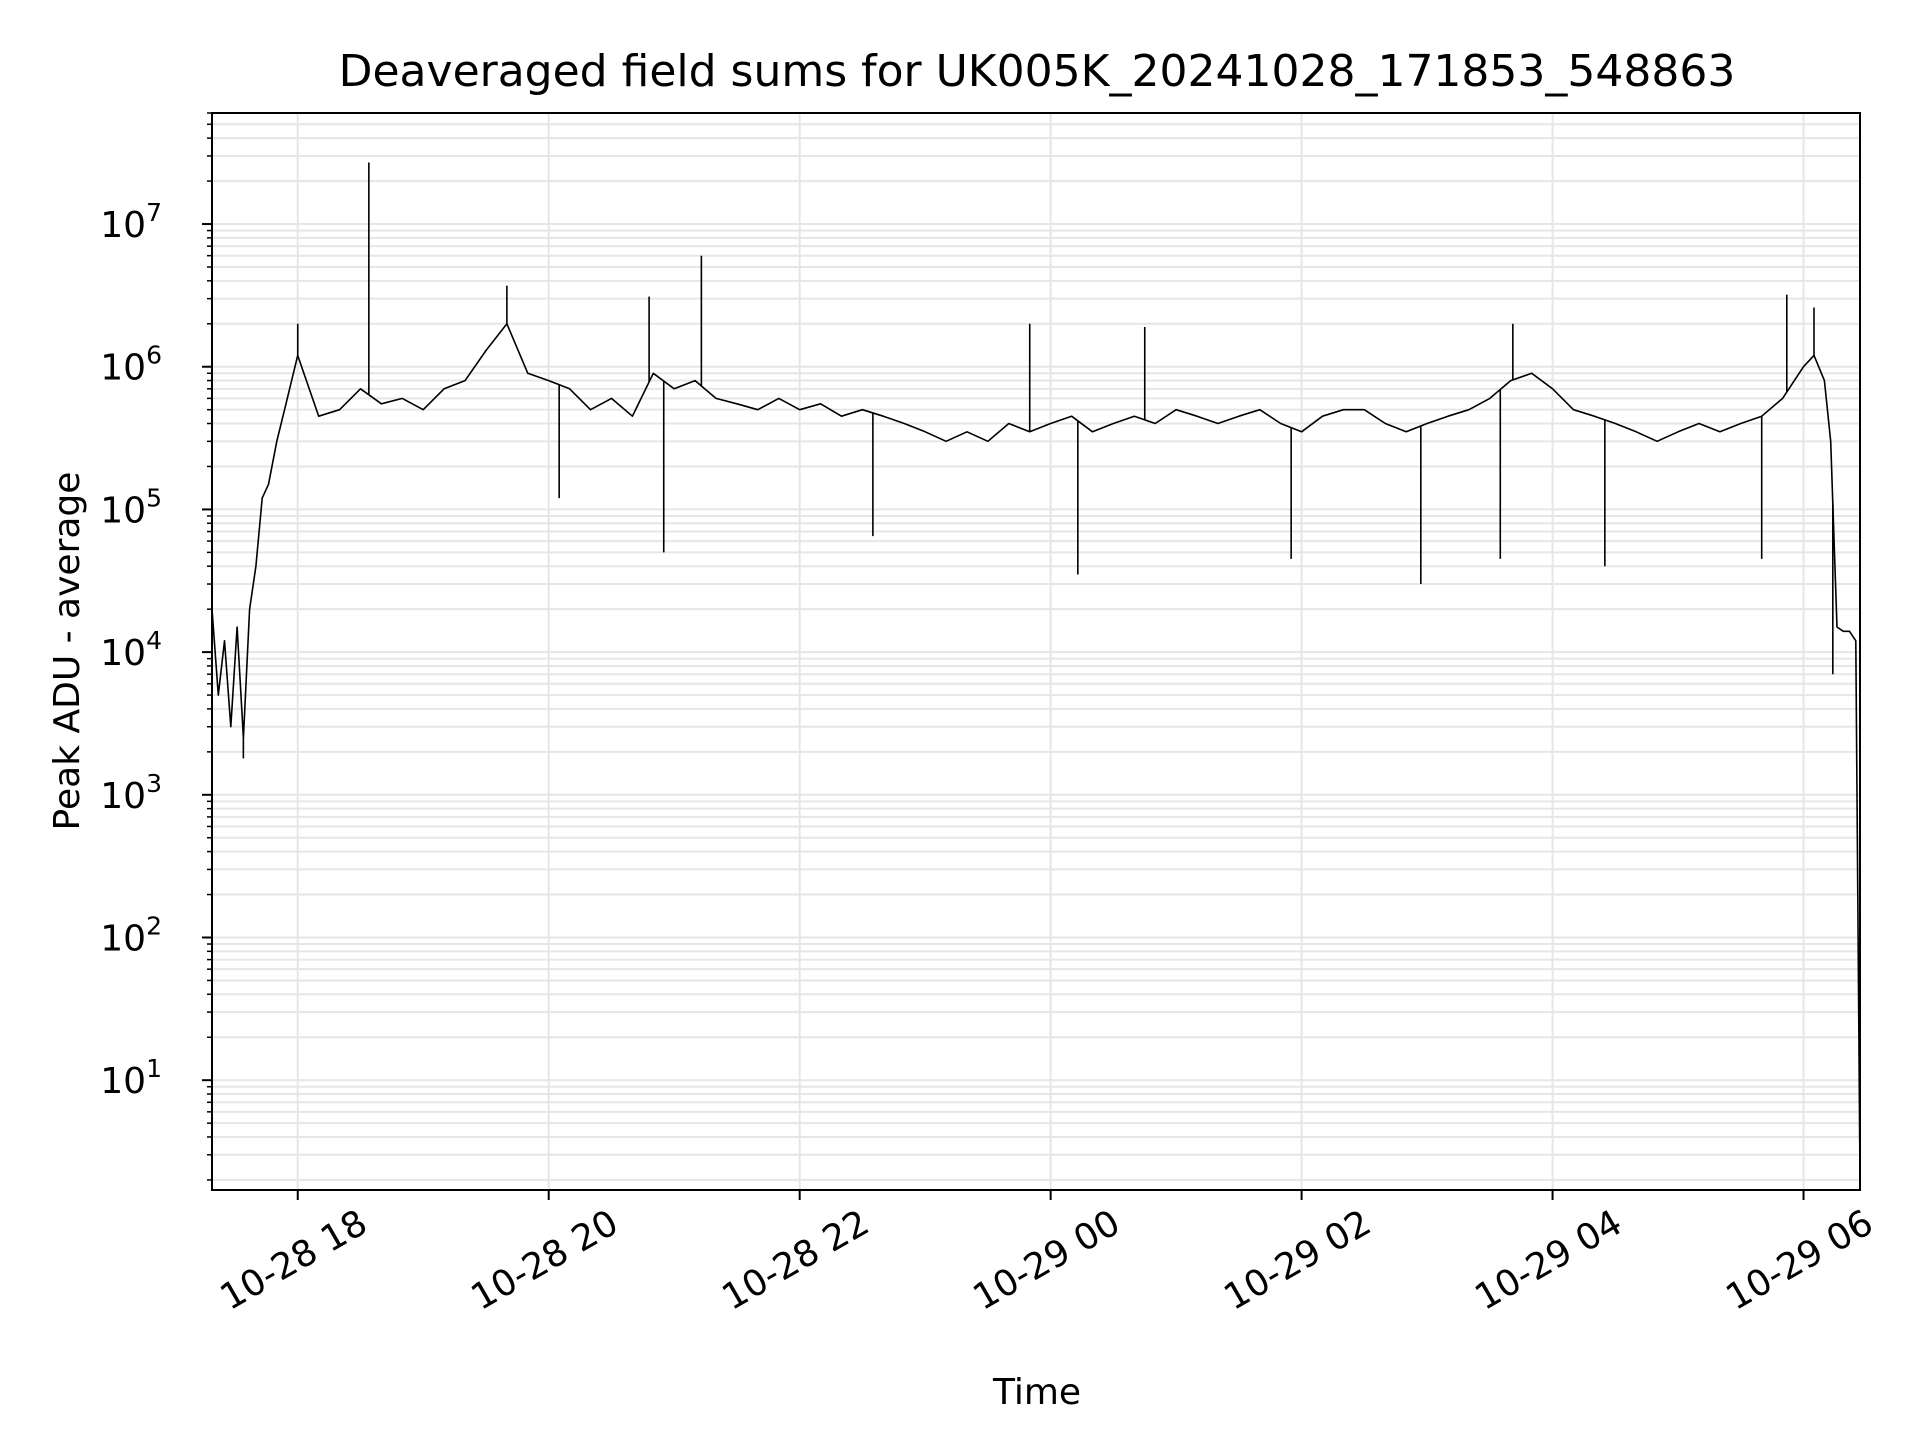  I want to click on y-axis: 10¹ 10² 10³ 10⁴ 10⁵ 10⁶ 10⁷, so click(156, 646).